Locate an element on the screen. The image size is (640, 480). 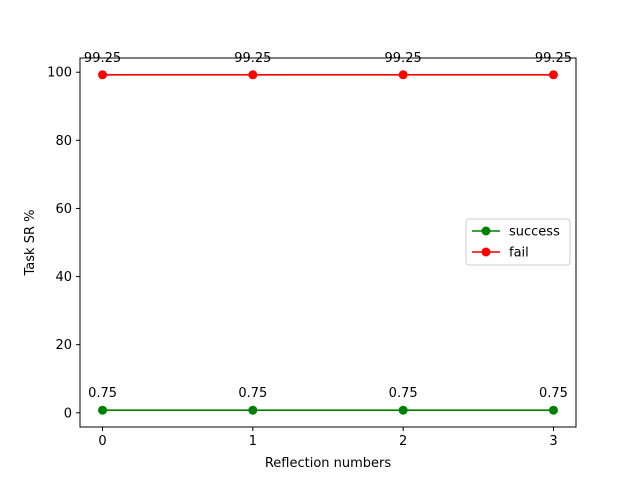
legend-marker-success is located at coordinates (486, 231).